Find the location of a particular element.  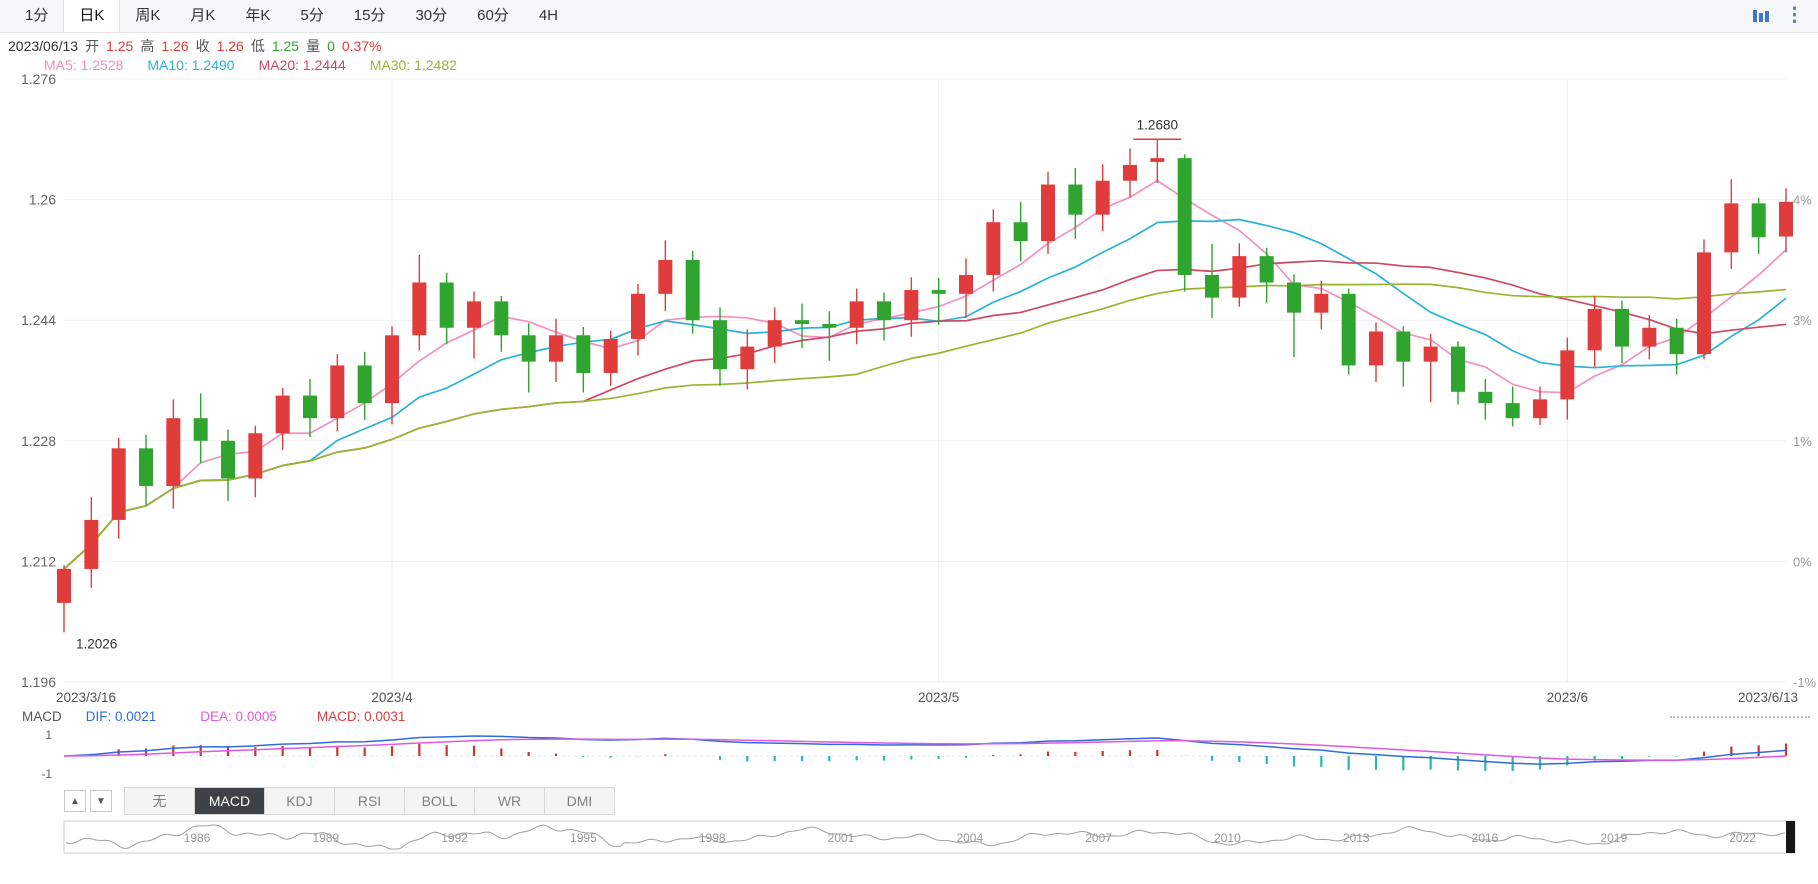

svg-text: 2001 is located at coordinates (841, 838).